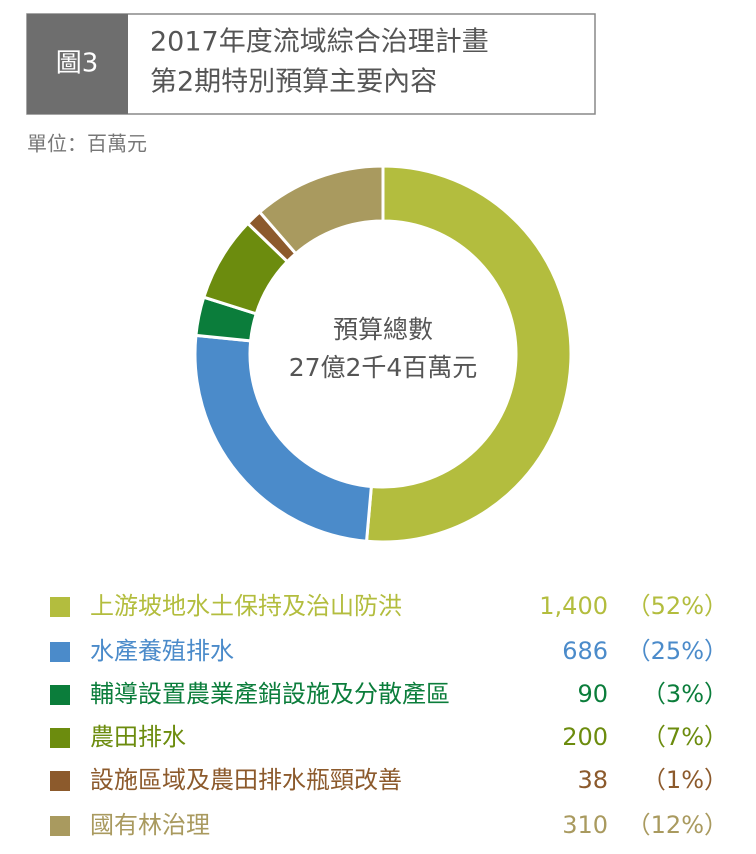  Describe the element at coordinates (685, 694) in the screenshot. I see `percent-label: （3%）` at that location.